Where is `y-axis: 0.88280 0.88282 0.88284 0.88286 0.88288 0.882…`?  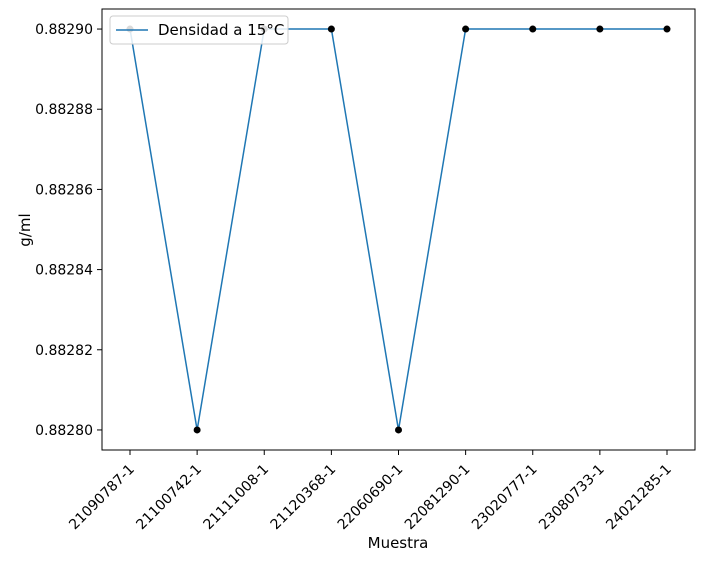 y-axis: 0.88280 0.88282 0.88284 0.88286 0.88288 0.882… is located at coordinates (68, 230).